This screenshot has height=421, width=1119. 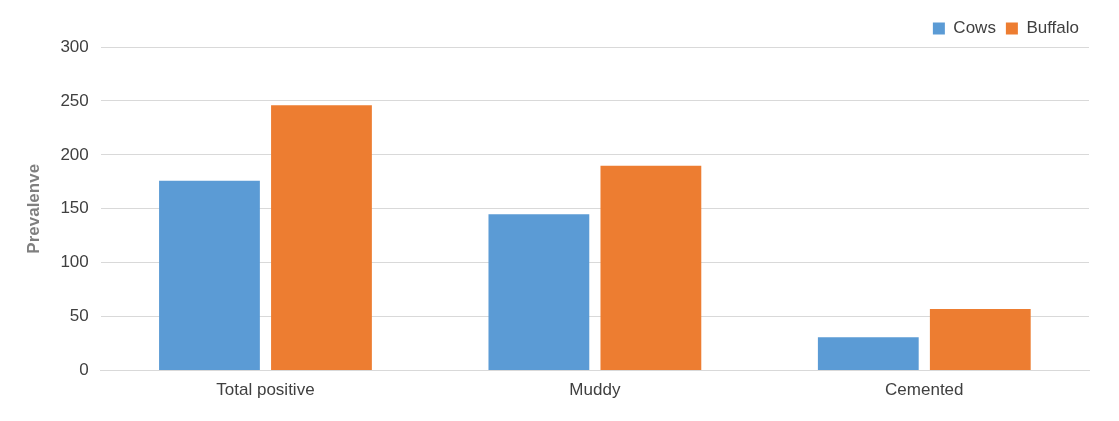 I want to click on y-tick-label: 200, so click(x=74, y=154).